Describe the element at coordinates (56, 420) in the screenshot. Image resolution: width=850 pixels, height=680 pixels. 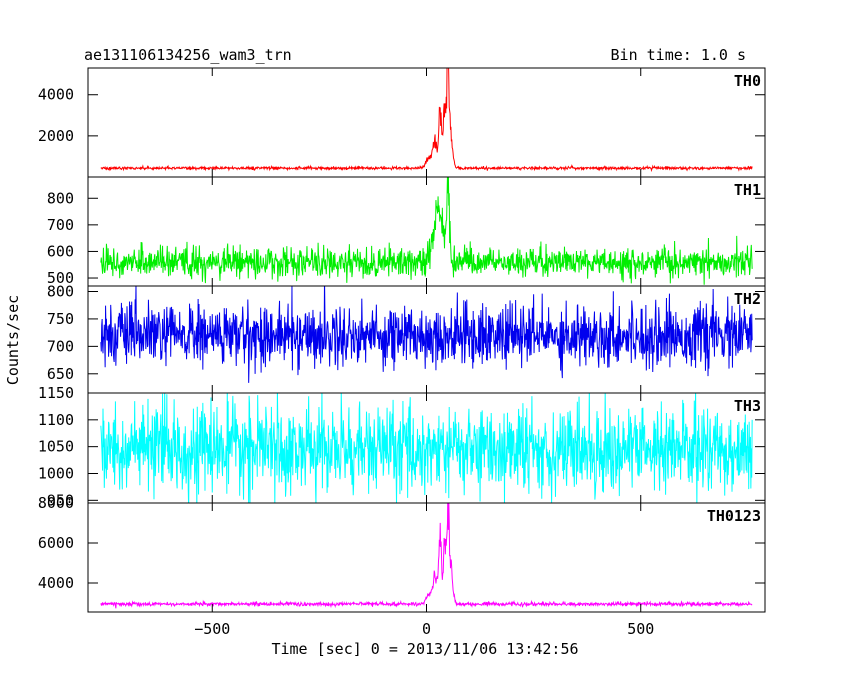
I see `y-tick-label: 1100` at that location.